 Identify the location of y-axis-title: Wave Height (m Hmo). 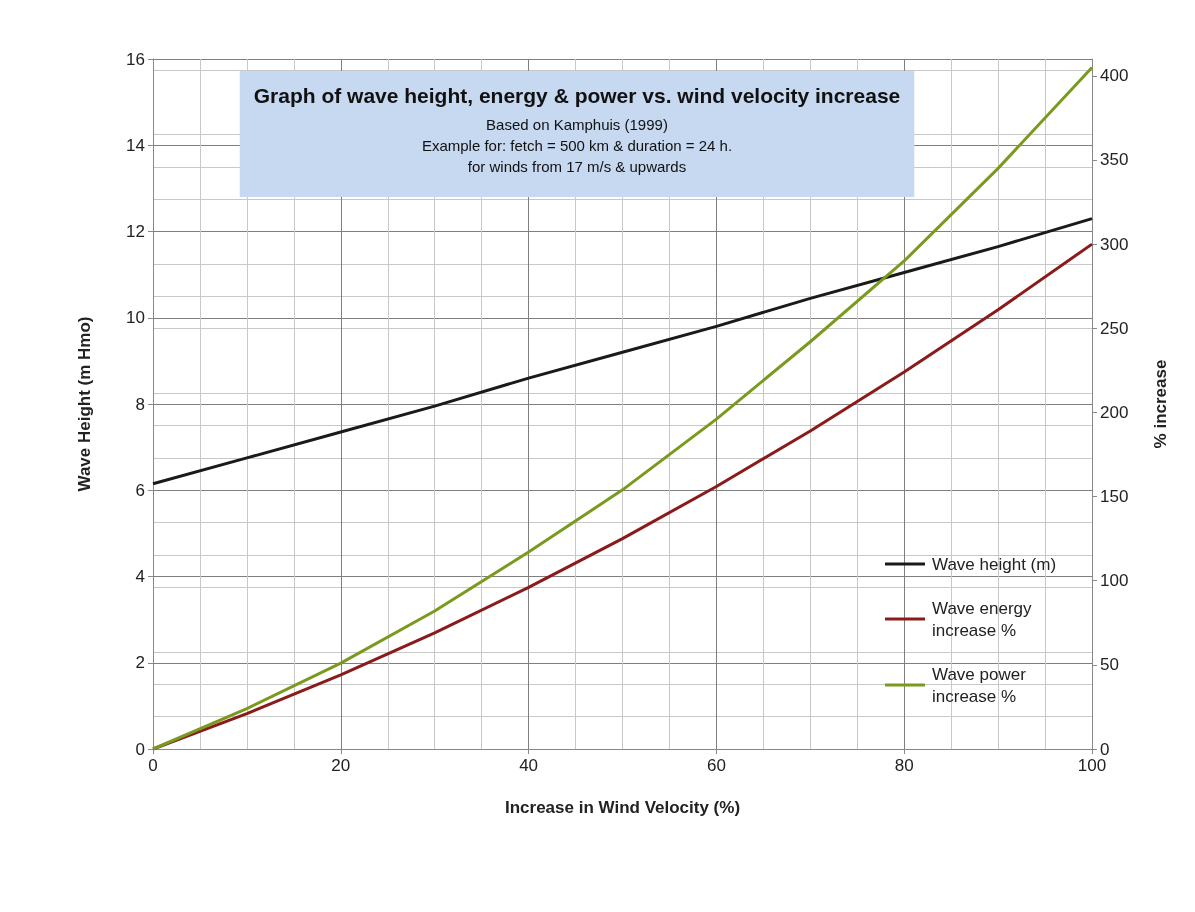
(84, 404).